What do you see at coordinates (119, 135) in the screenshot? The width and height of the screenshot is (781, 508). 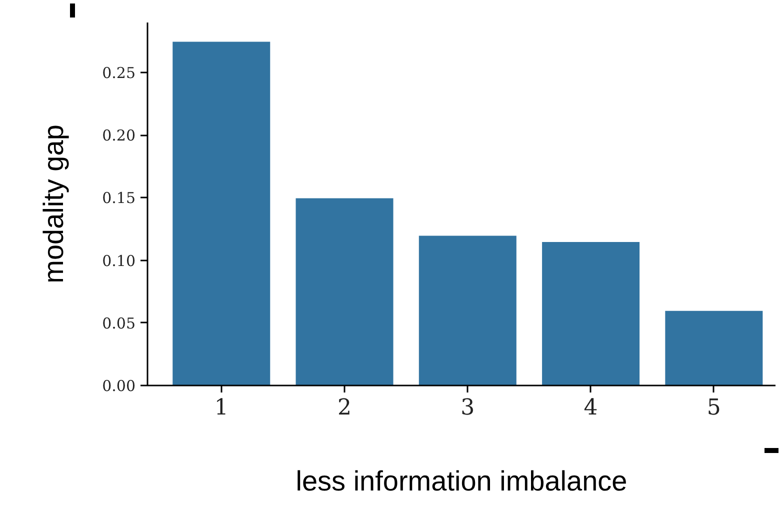 I see `y-tick-label: 0.20` at bounding box center [119, 135].